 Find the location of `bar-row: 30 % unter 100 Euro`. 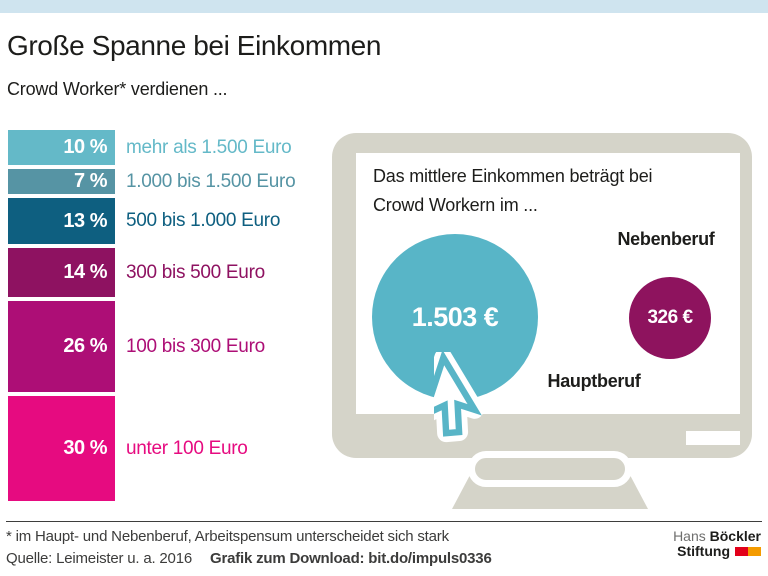

bar-row: 30 % unter 100 Euro is located at coordinates (168, 448).